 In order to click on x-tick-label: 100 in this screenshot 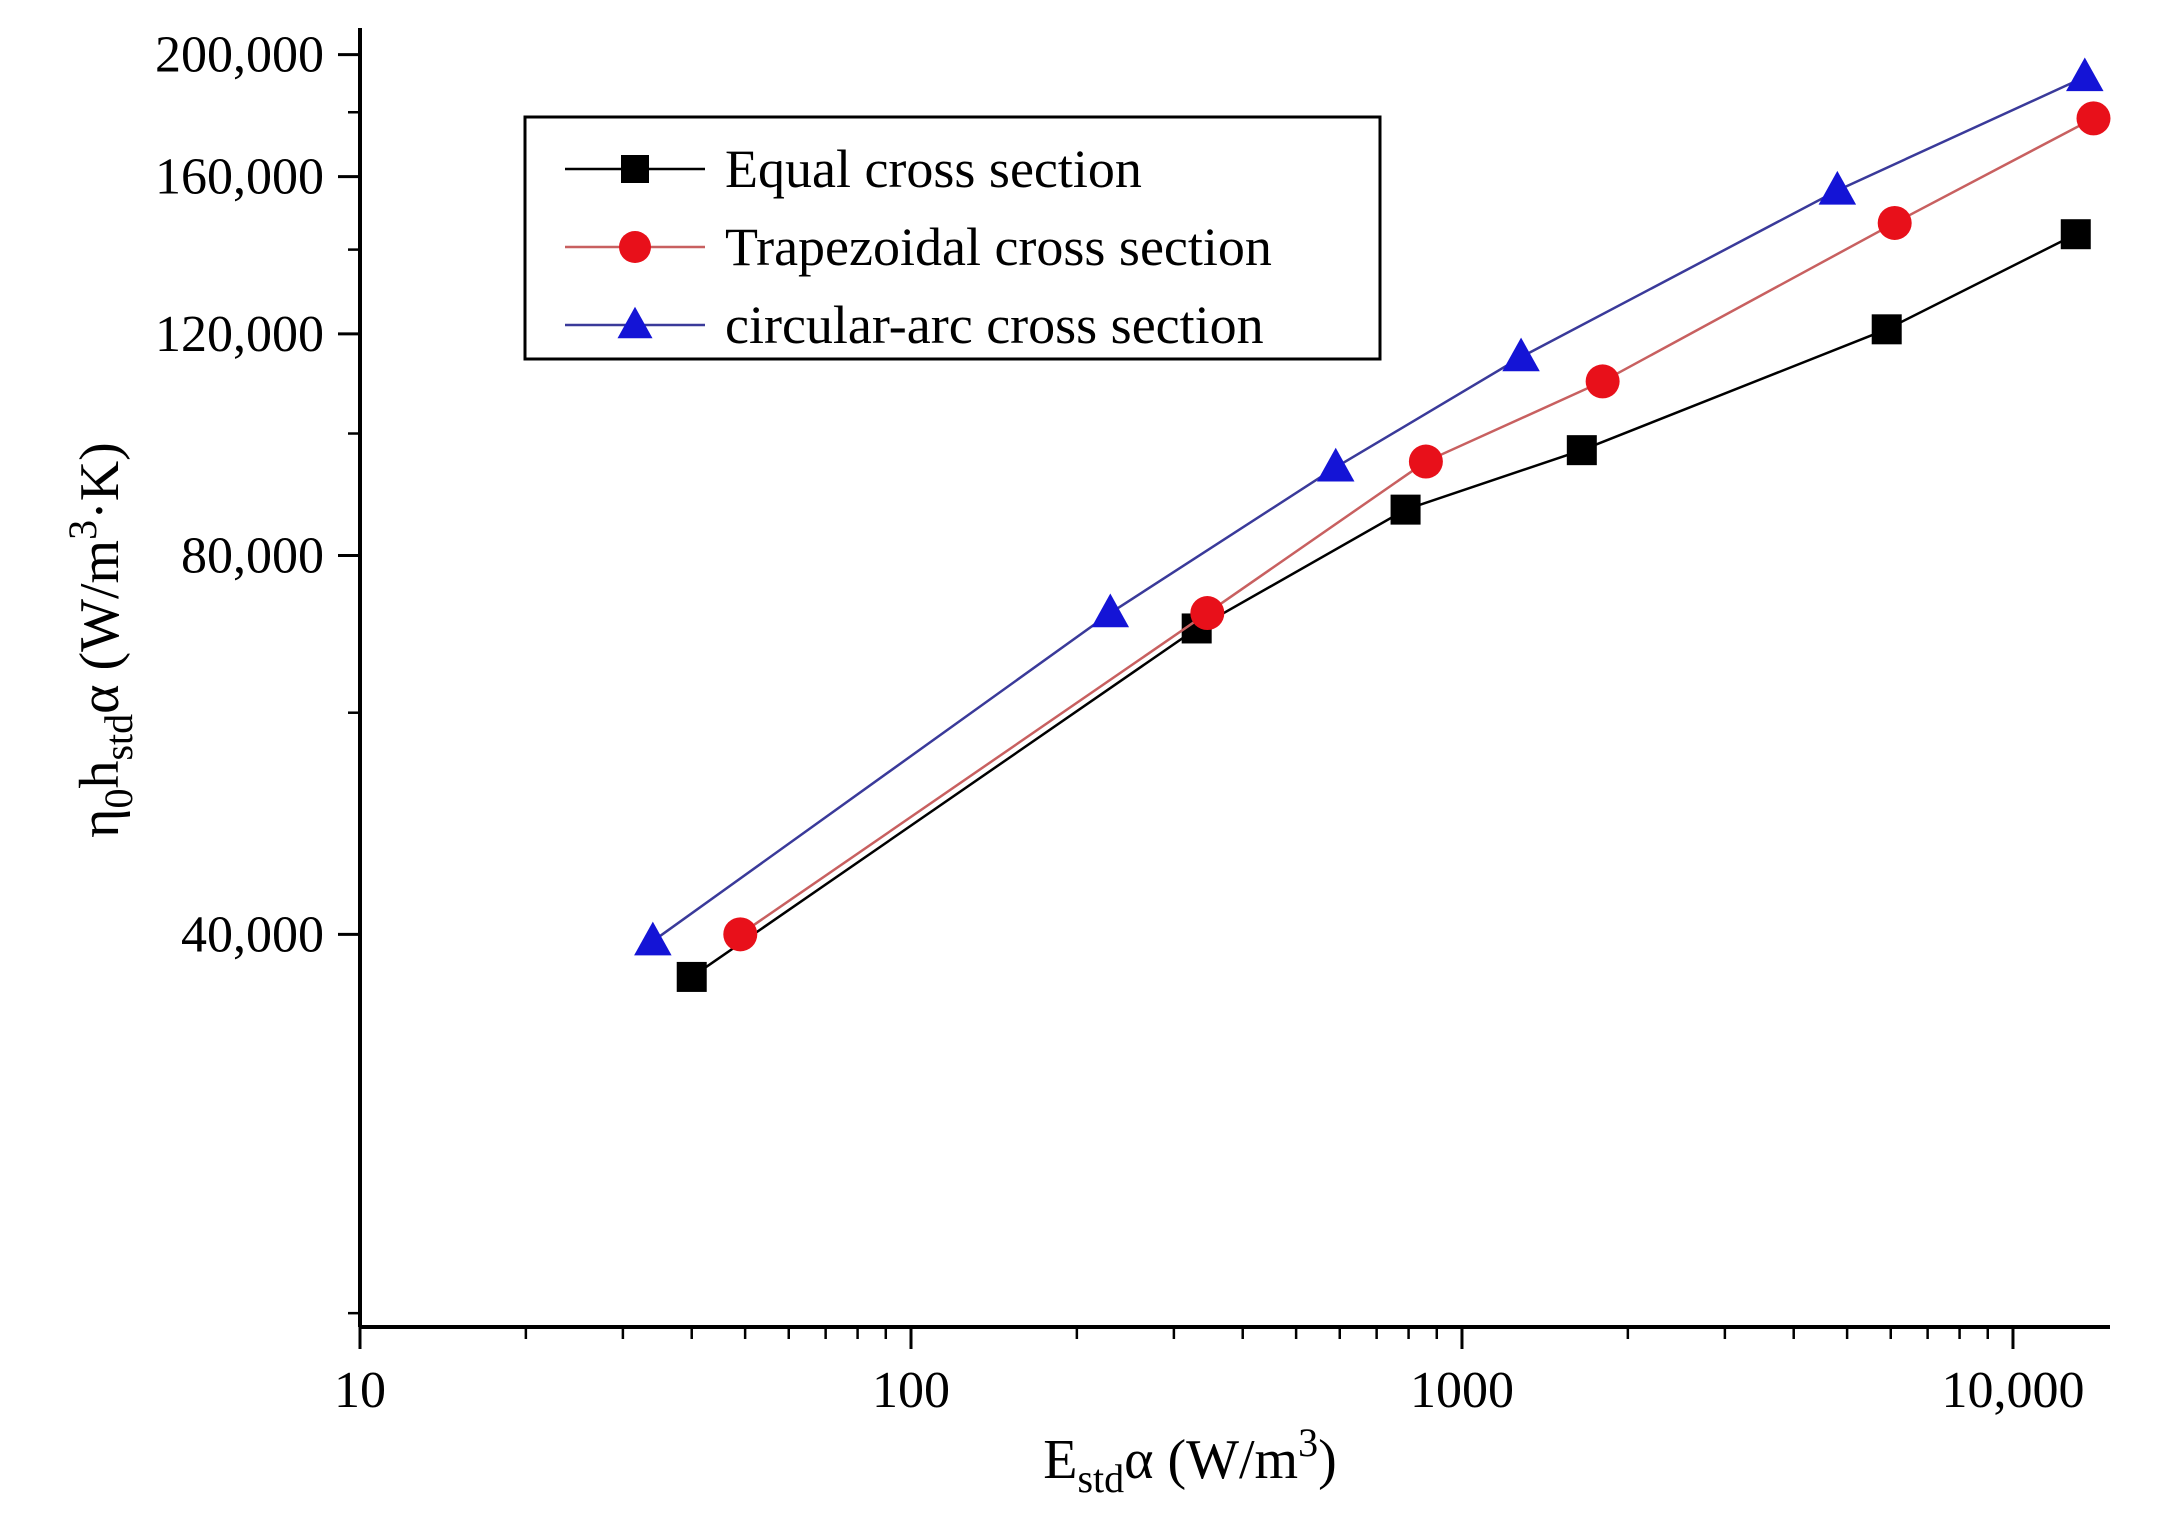, I will do `click(911, 1390)`.